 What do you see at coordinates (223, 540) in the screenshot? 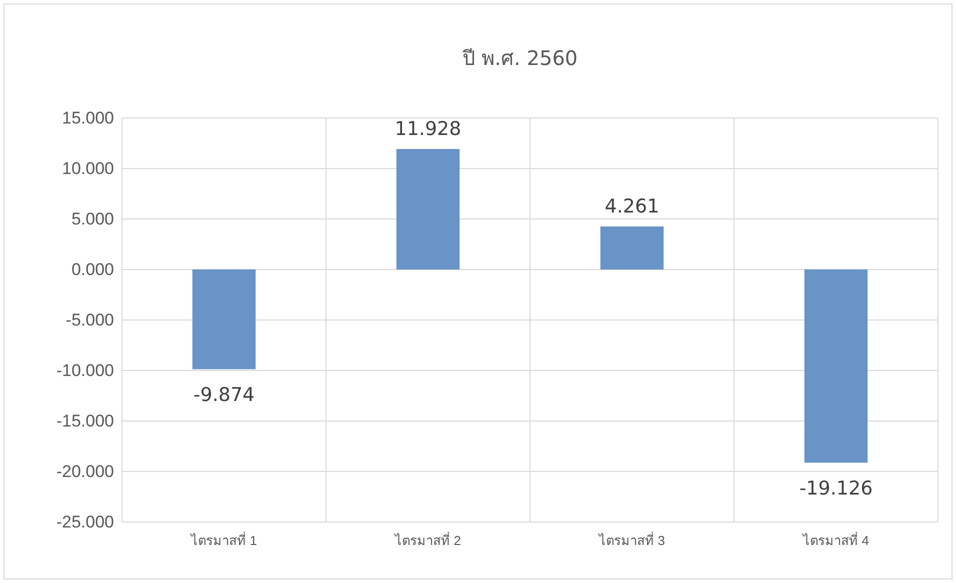
I see `x-tick-label: ไตรมาสที่ 1` at bounding box center [223, 540].